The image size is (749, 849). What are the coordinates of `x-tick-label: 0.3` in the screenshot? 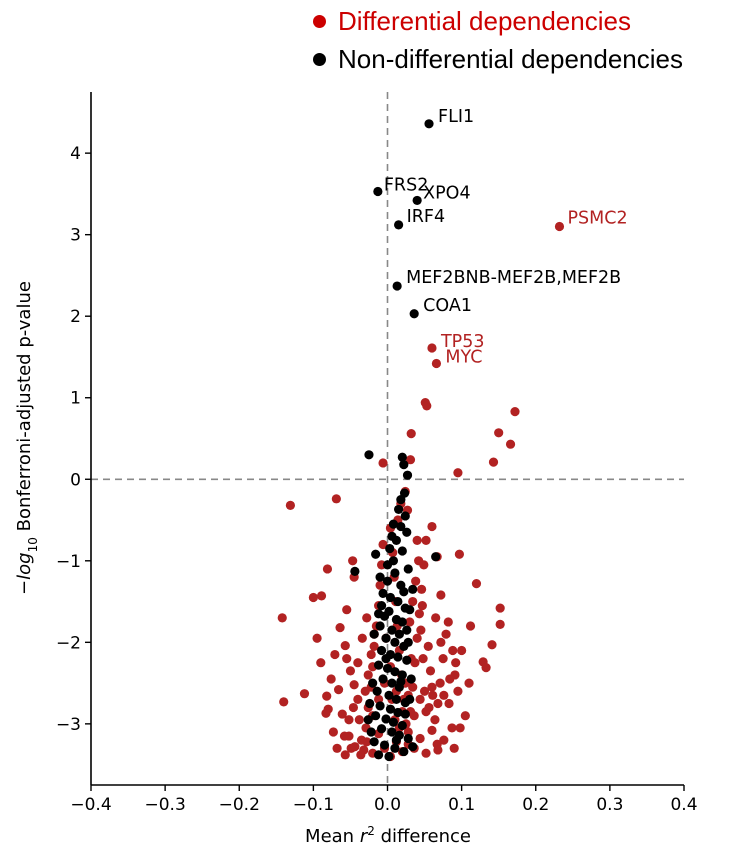 It's located at (609, 805).